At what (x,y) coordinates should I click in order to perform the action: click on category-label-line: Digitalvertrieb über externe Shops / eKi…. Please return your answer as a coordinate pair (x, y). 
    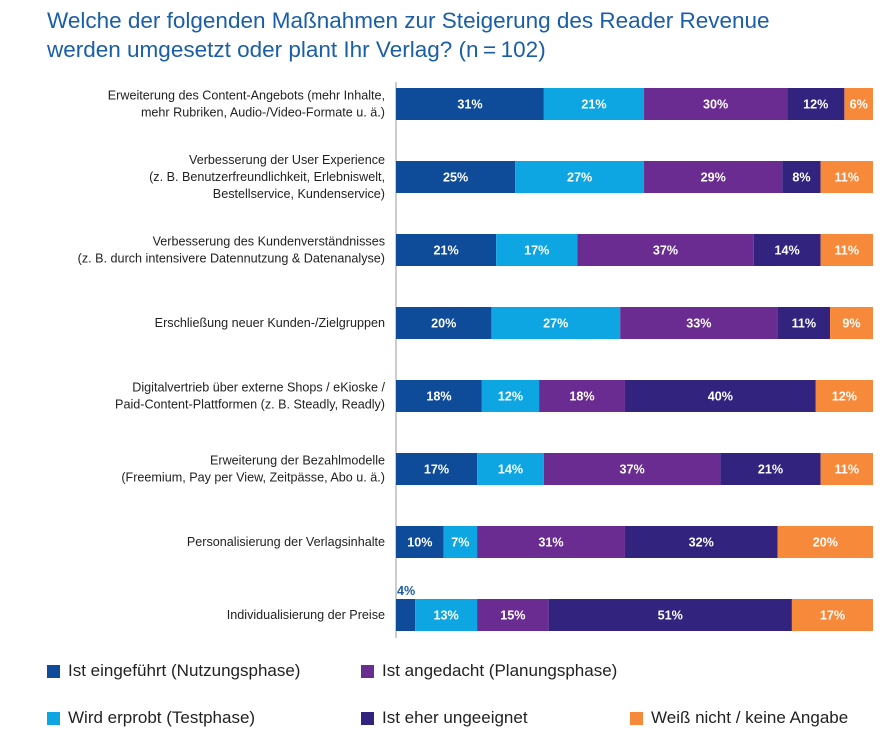
    Looking at the image, I should click on (258, 388).